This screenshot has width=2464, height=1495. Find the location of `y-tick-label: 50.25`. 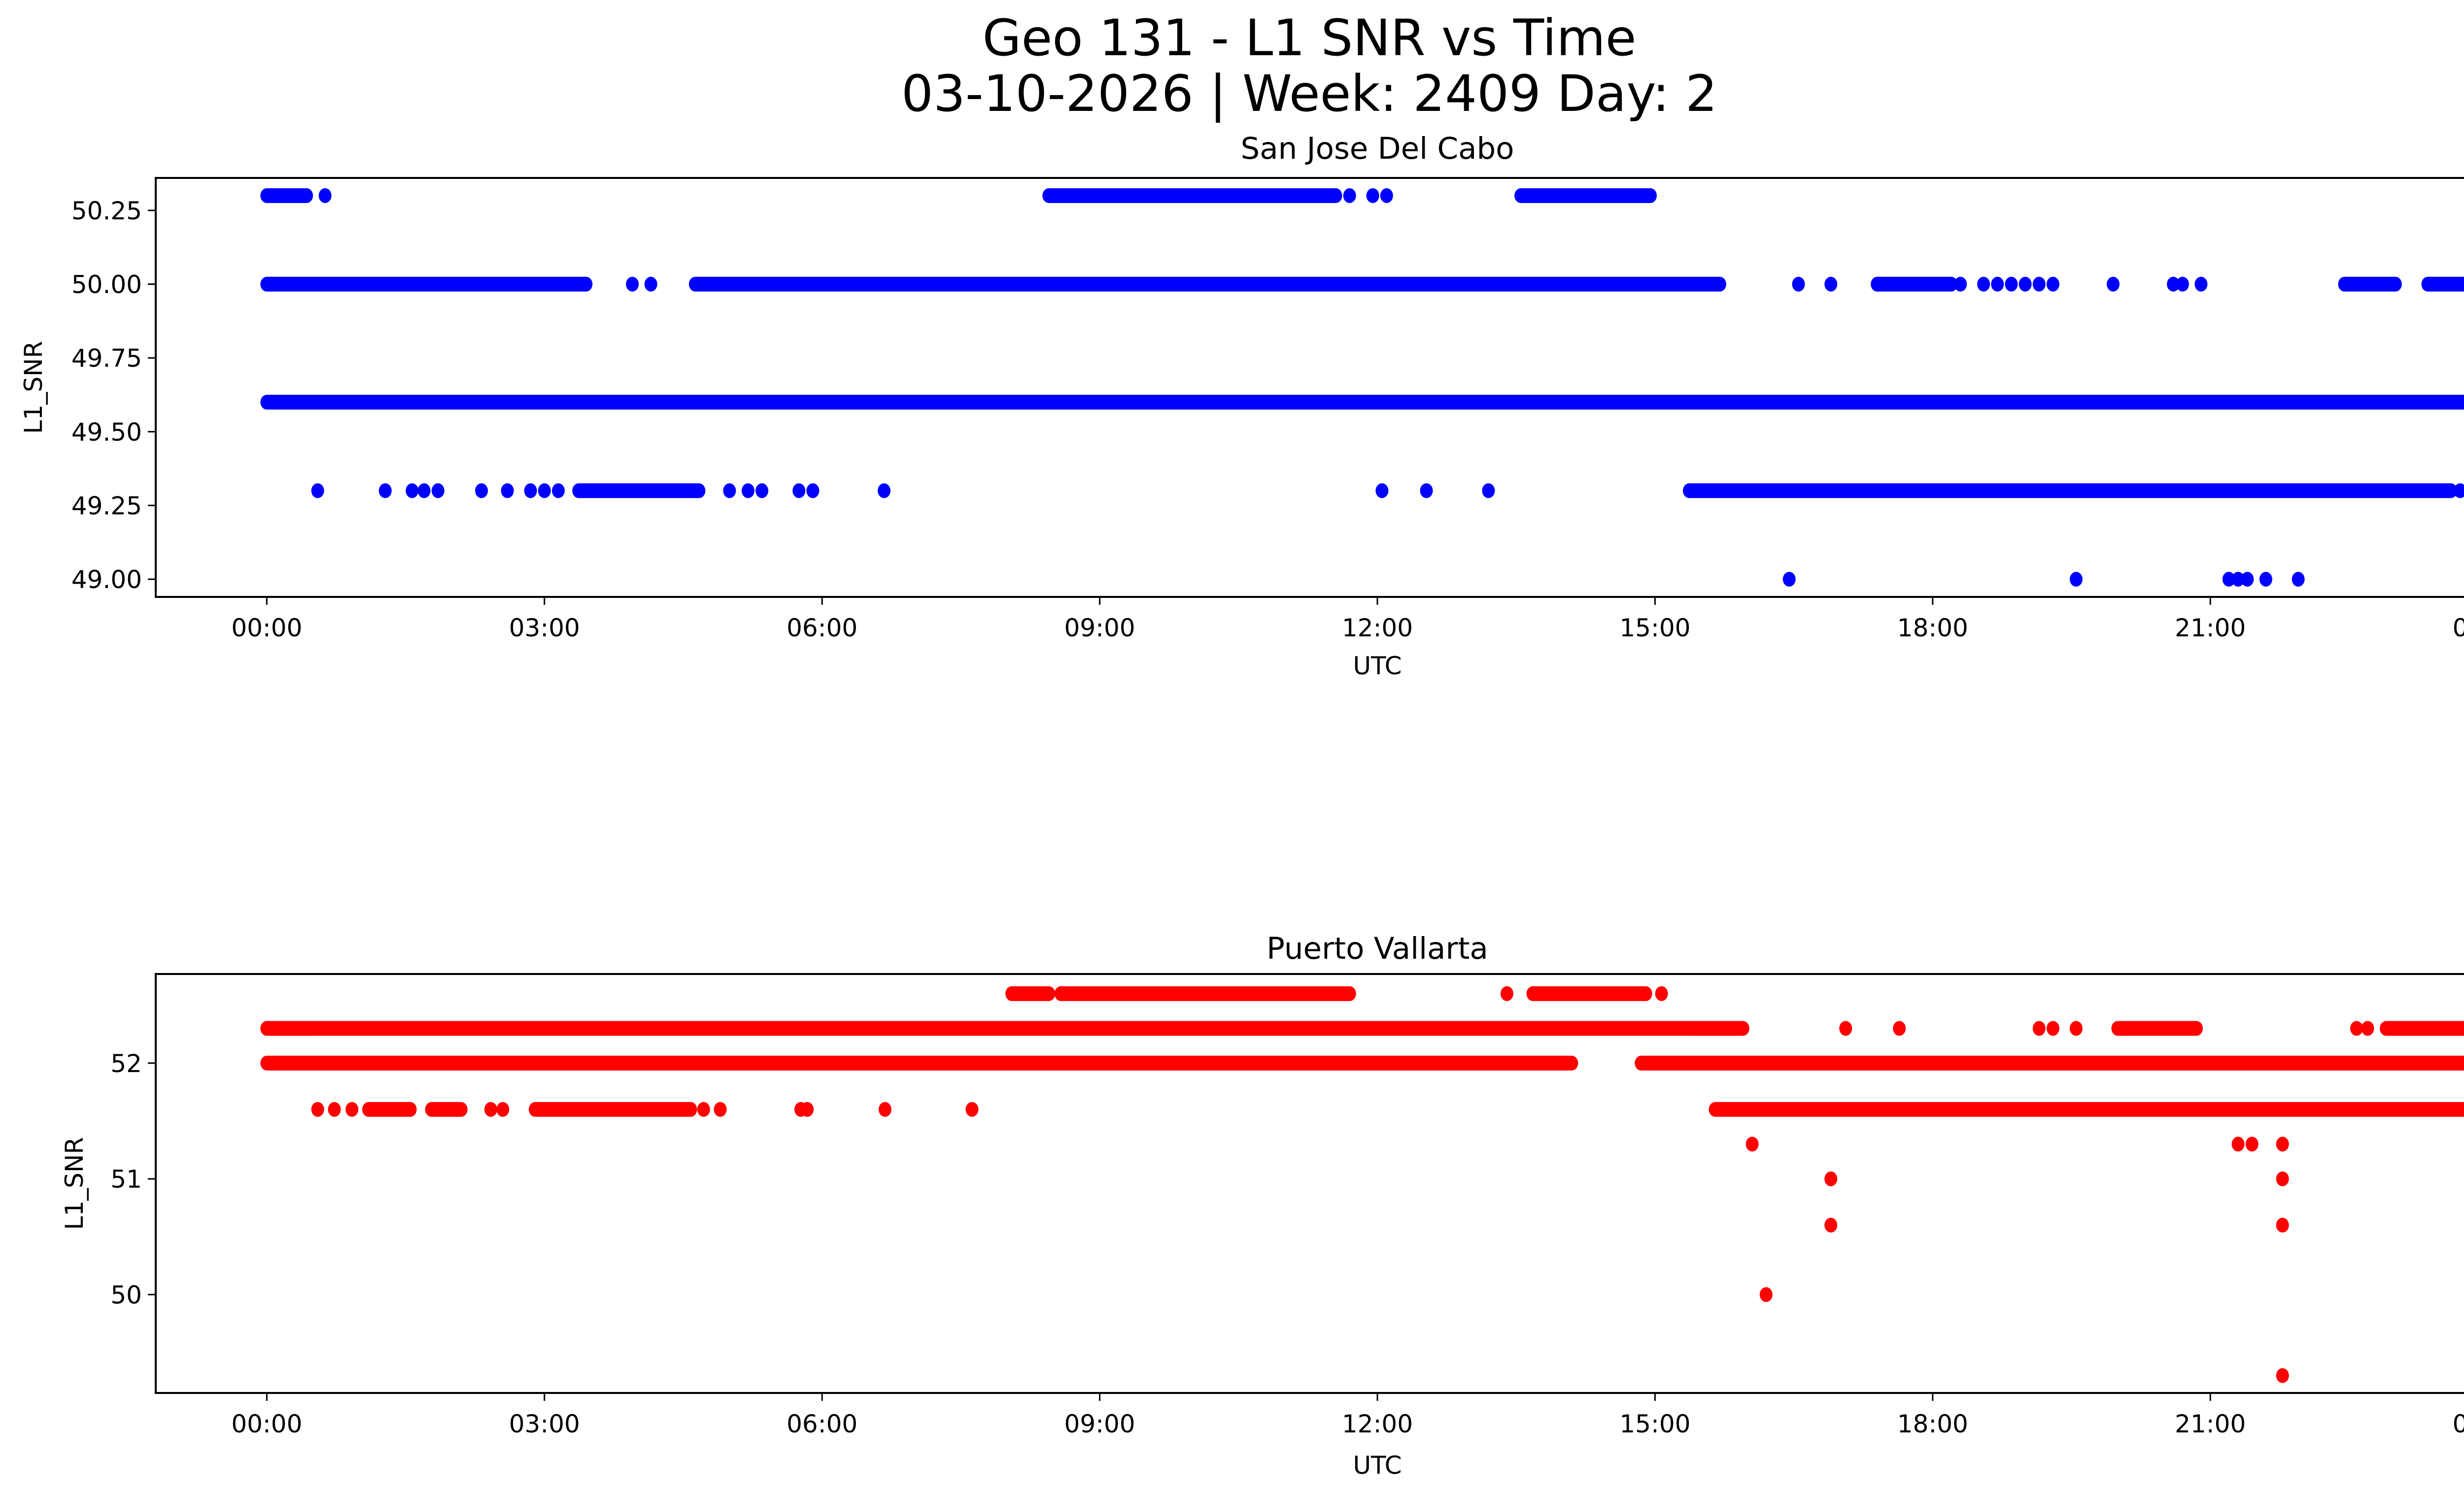

y-tick-label: 50.25 is located at coordinates (106, 211).